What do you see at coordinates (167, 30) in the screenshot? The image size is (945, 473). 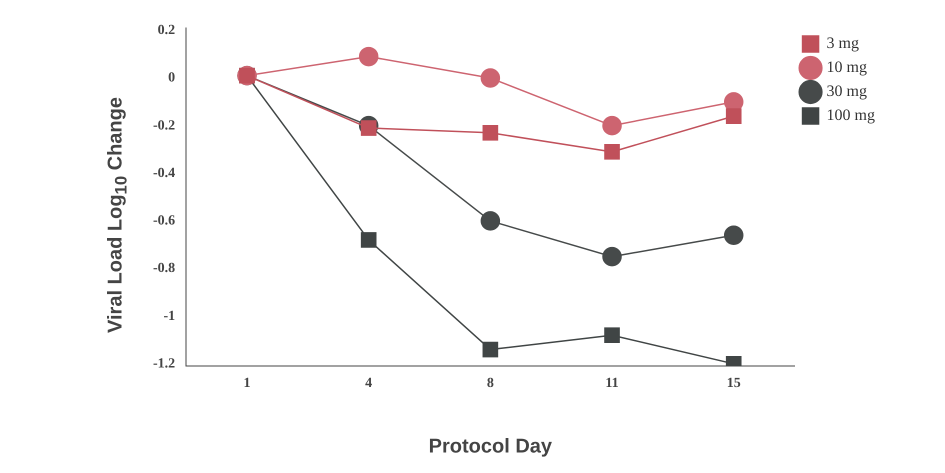 I see `y-tick-label: 0.2` at bounding box center [167, 30].